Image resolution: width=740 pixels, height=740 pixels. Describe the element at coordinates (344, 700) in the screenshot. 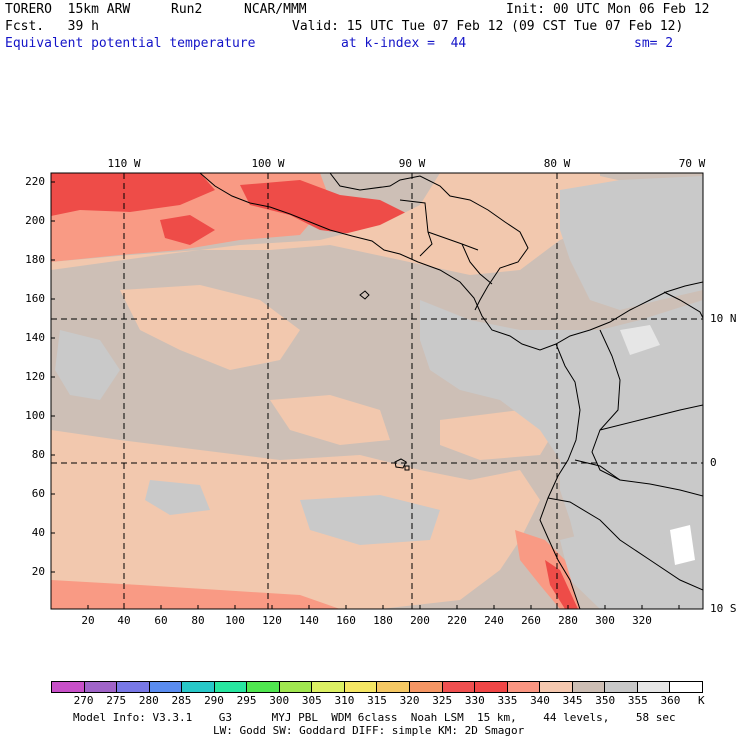

I see `colorbar-label: 310` at that location.